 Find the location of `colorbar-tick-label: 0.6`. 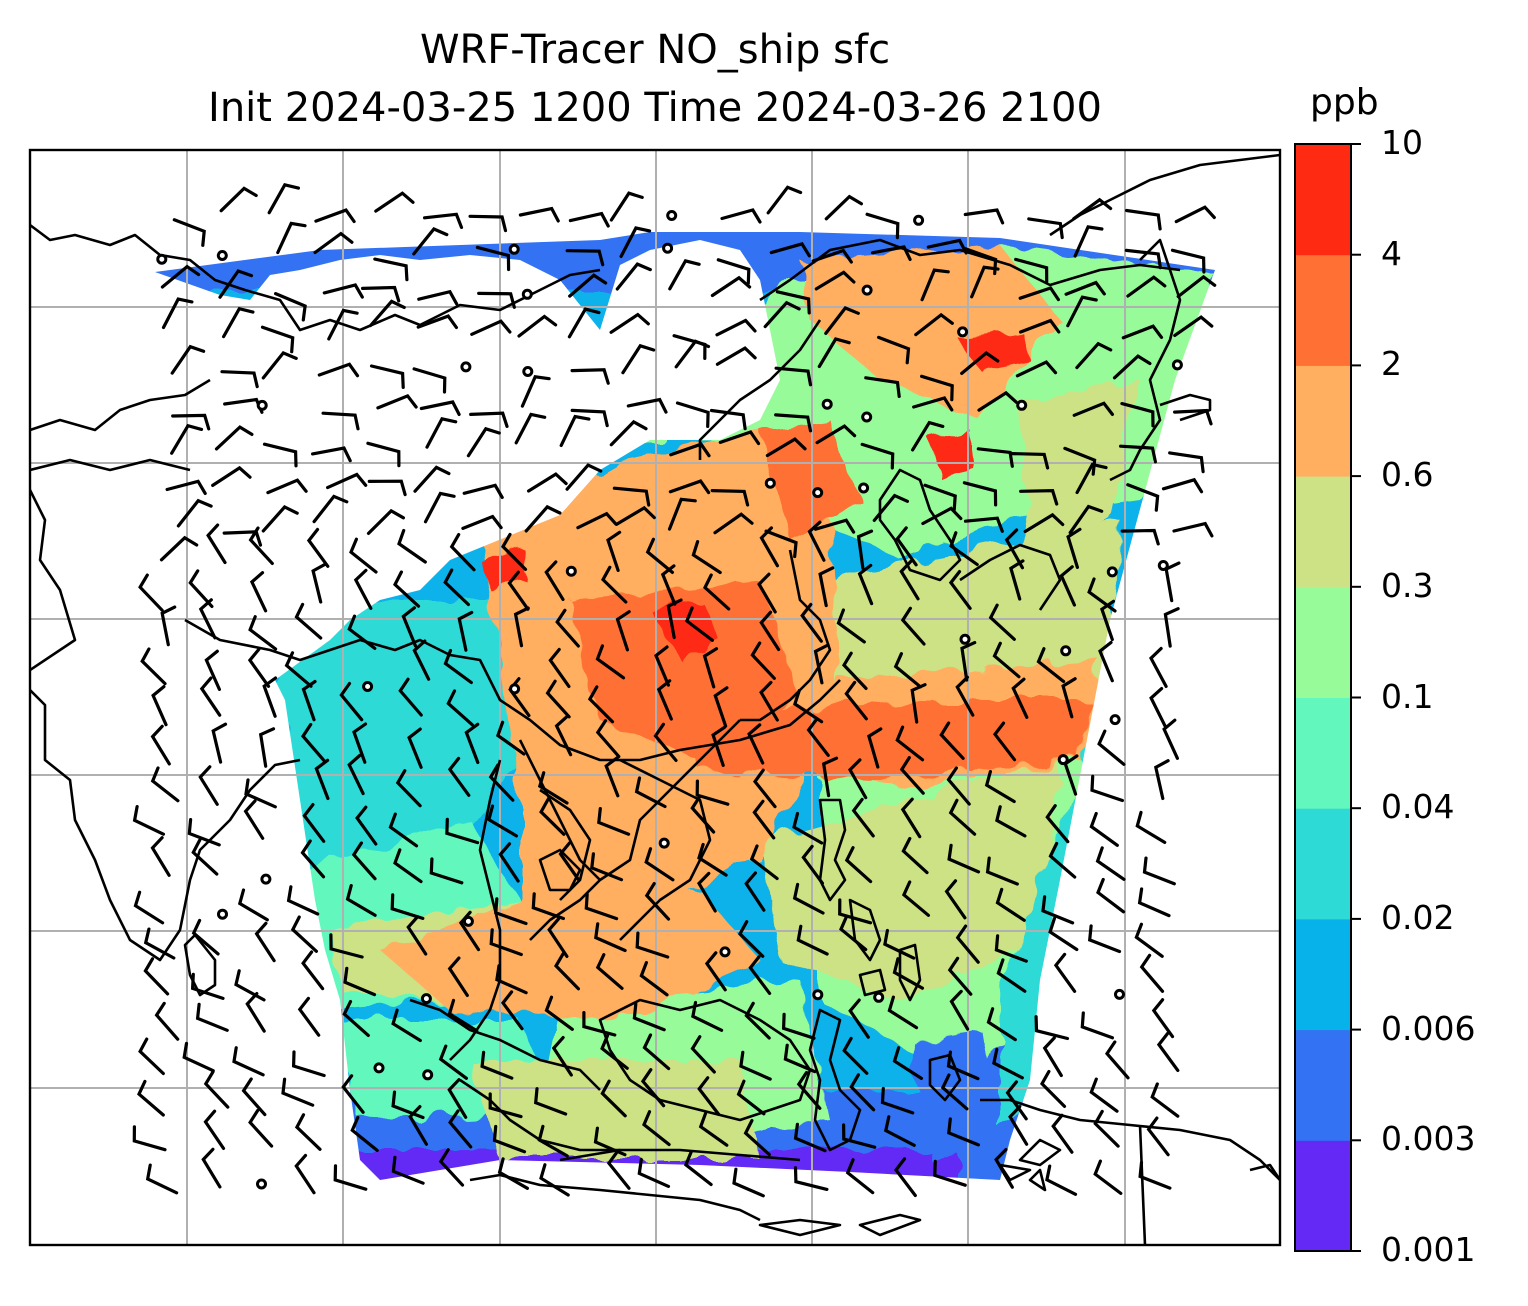

colorbar-tick-label: 0.6 is located at coordinates (1407, 475).